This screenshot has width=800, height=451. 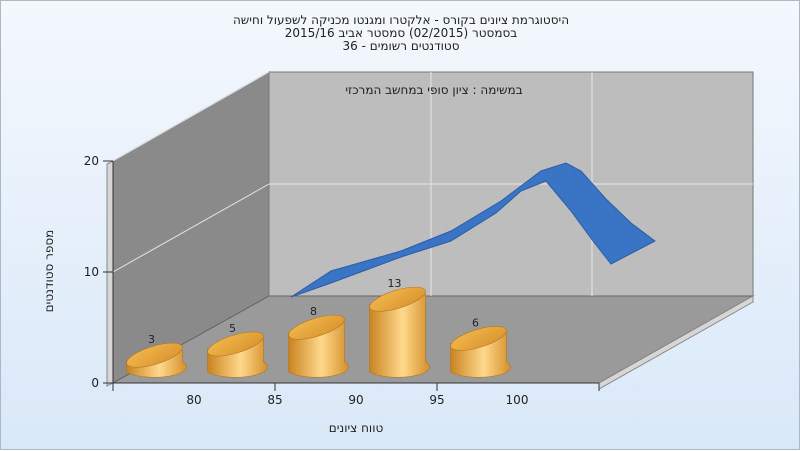 What do you see at coordinates (232, 328) in the screenshot?
I see `bar-value-label-85: 5` at bounding box center [232, 328].